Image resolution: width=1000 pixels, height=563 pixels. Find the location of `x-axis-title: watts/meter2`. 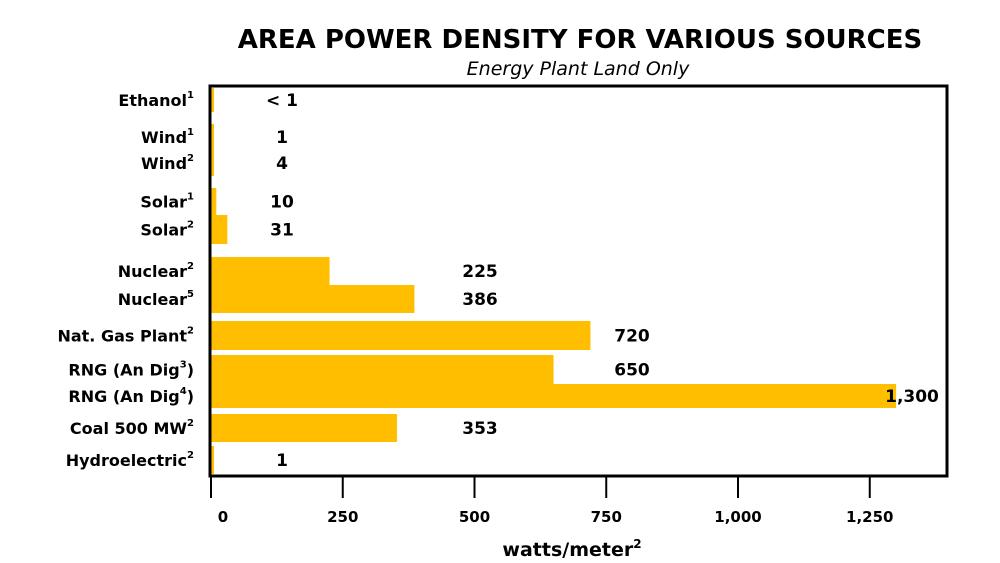

x-axis-title: watts/meter2 is located at coordinates (571, 549).